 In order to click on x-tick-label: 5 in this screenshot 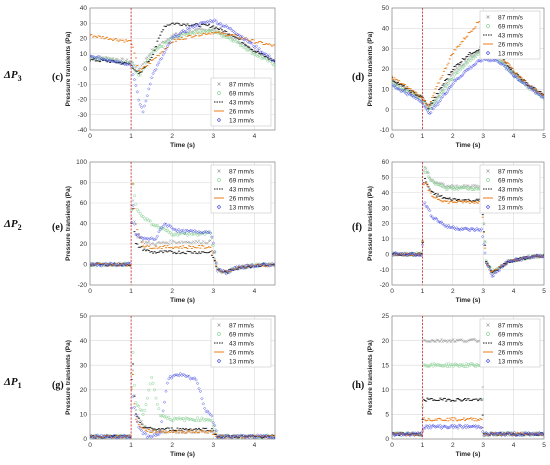, I will do `click(544, 445)`.